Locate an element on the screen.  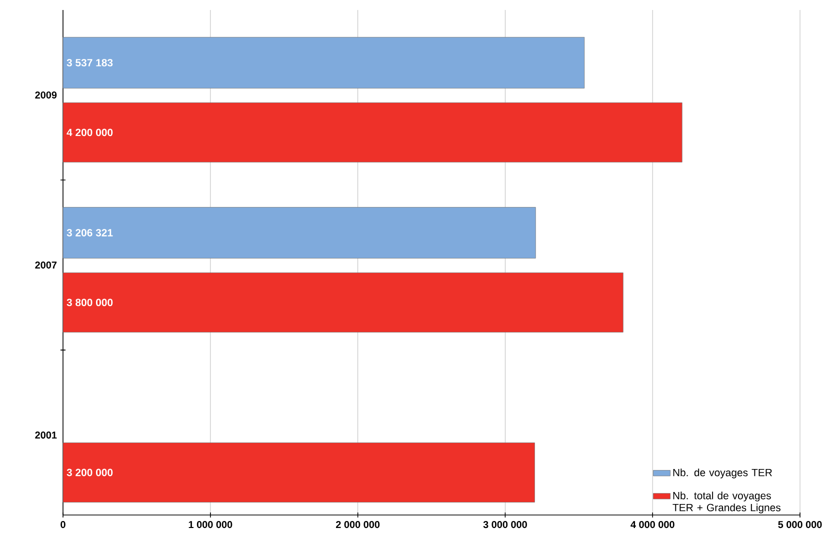
x-tick-label: 2 000 000 is located at coordinates (358, 524).